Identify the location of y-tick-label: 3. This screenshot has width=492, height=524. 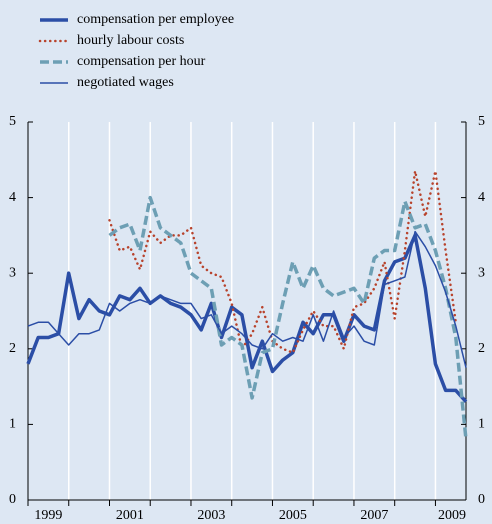
(12, 272).